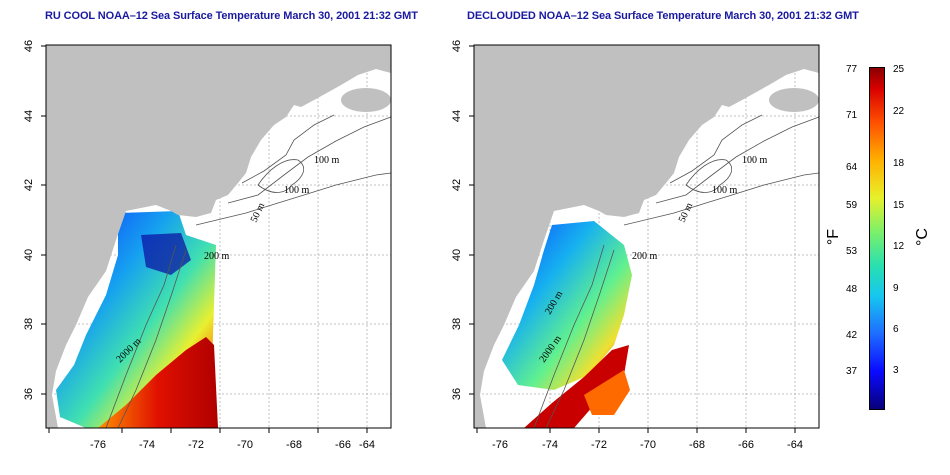  What do you see at coordinates (852, 205) in the screenshot?
I see `f-tick: 59` at bounding box center [852, 205].